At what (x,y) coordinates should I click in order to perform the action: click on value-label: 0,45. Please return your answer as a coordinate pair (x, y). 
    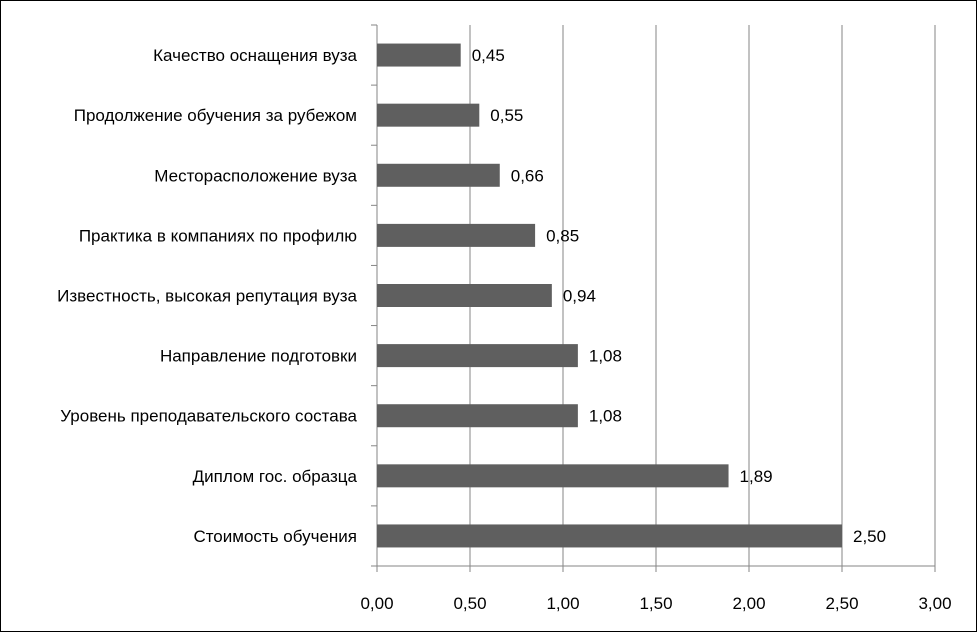
    Looking at the image, I should click on (488, 55).